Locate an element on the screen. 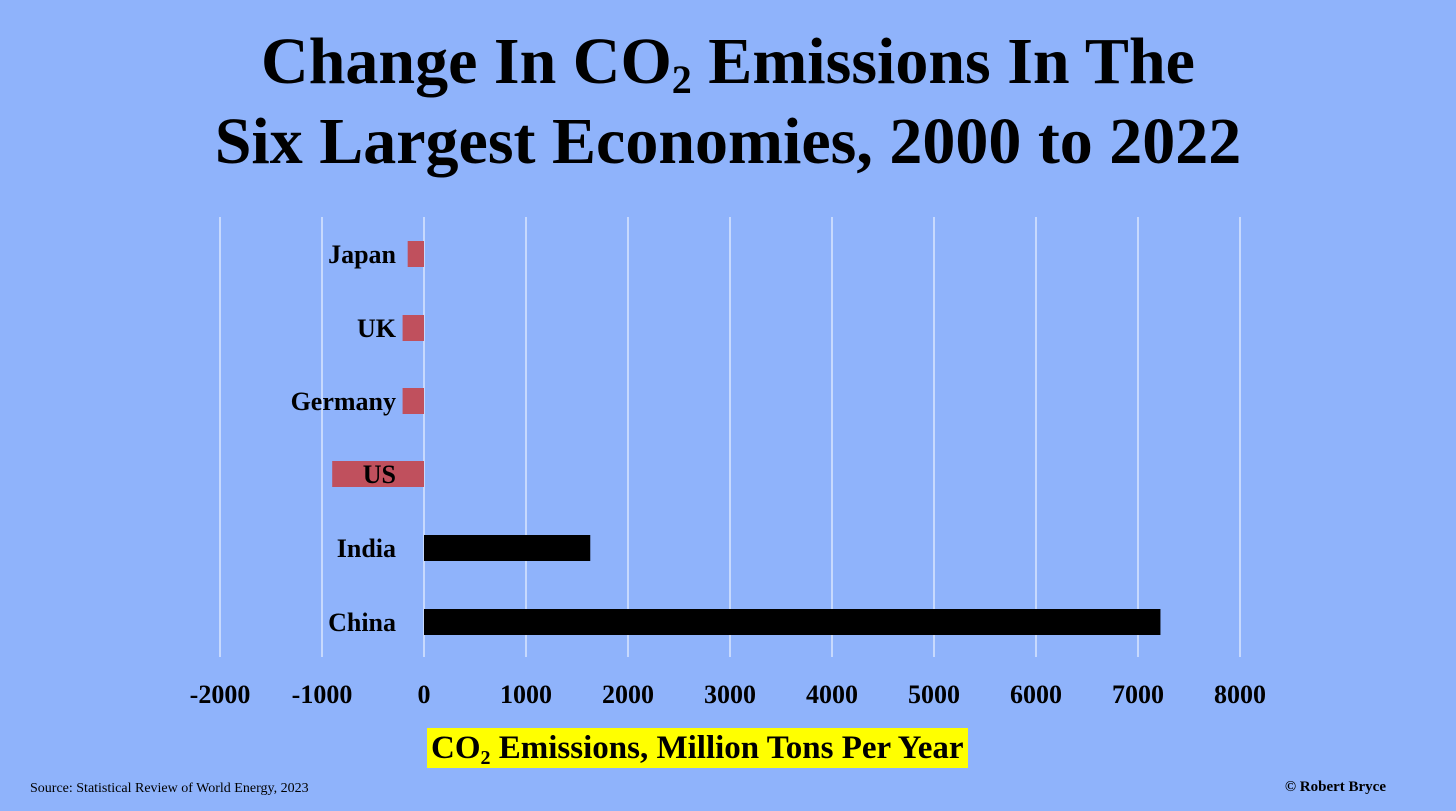  bar-us is located at coordinates (378, 474).